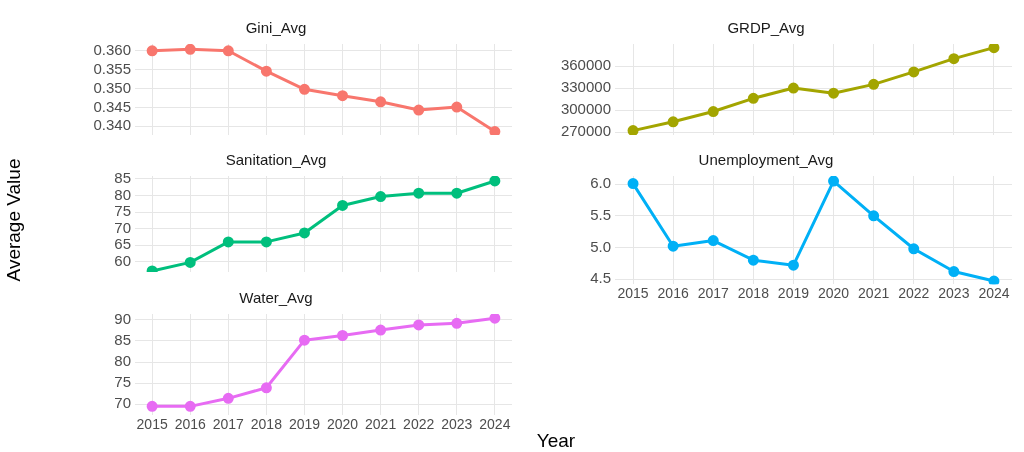 Image resolution: width=1024 pixels, height=452 pixels. Describe the element at coordinates (556, 441) in the screenshot. I see `x-axis-title: Year` at that location.